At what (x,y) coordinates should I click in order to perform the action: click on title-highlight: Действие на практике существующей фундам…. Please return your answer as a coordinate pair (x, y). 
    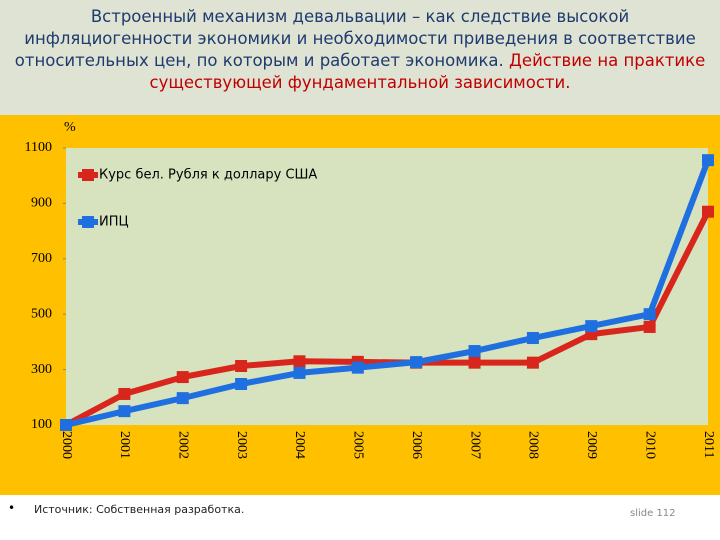
    Looking at the image, I should click on (427, 71).